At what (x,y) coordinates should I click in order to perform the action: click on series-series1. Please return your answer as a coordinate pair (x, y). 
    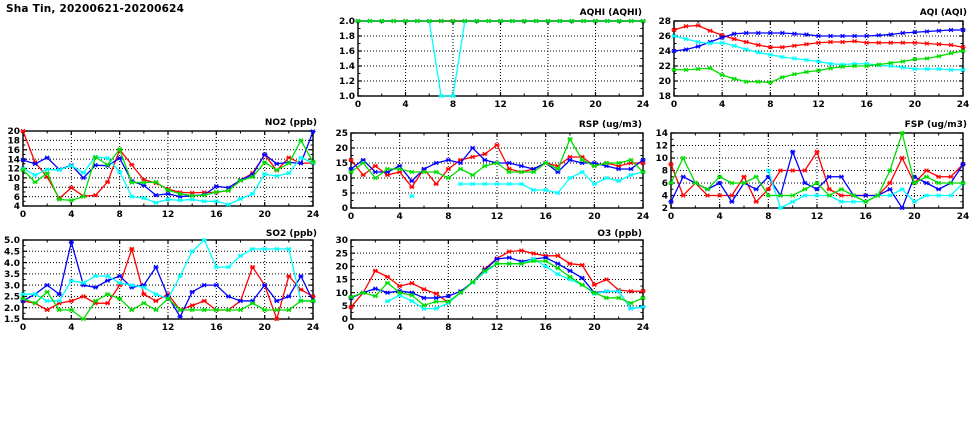
    Looking at the image, I should click on (818, 36).